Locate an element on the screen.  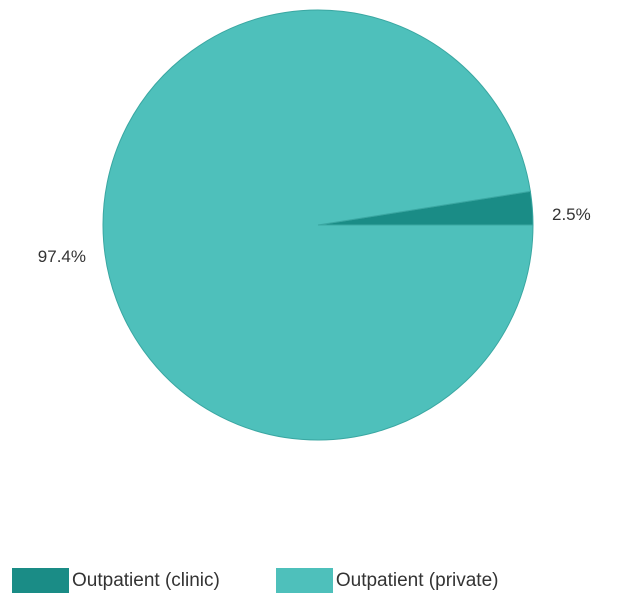
legend-item-private: Outpatient (private) is located at coordinates (387, 580).